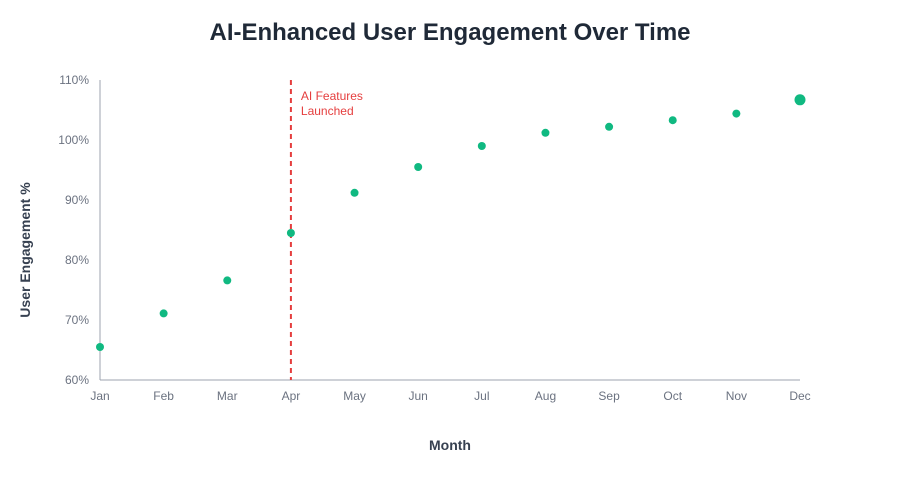 This screenshot has height=500, width=900. Describe the element at coordinates (77, 260) in the screenshot. I see `y-tick-label: 80%` at that location.